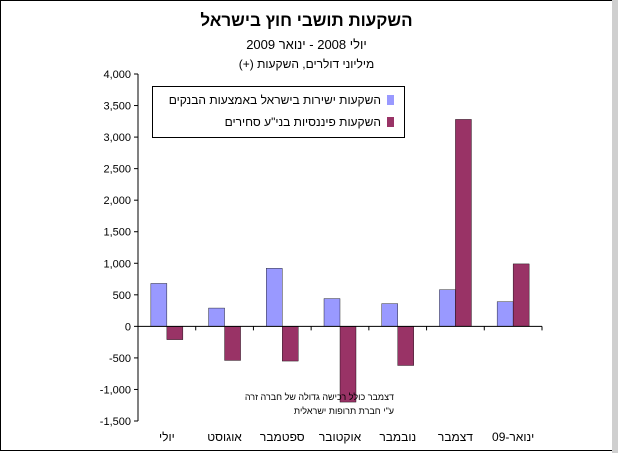  What do you see at coordinates (167, 437) in the screenshot?
I see `x-tick-label: יולי` at bounding box center [167, 437].